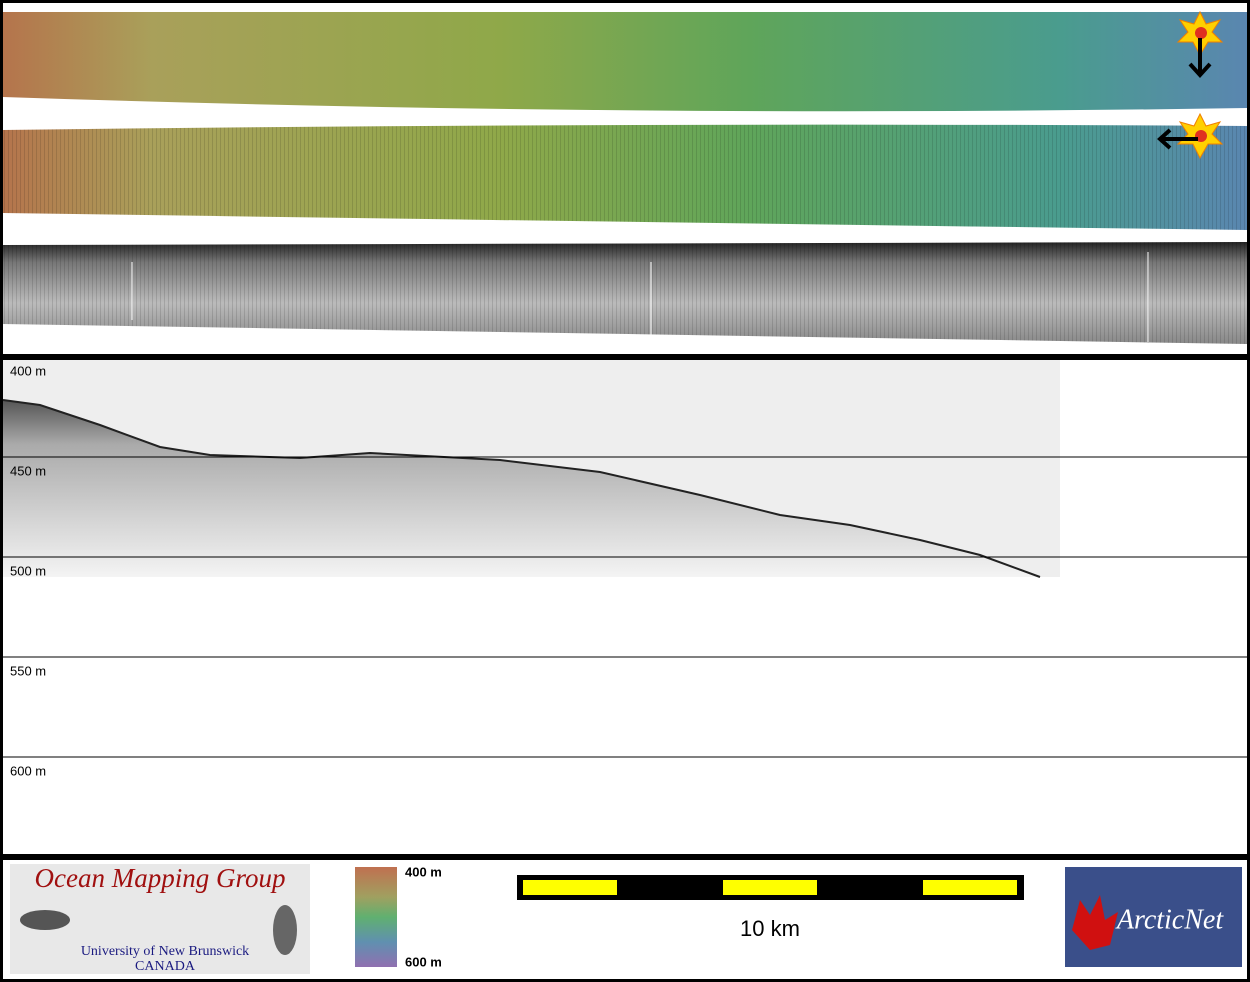  Describe the element at coordinates (770, 928) in the screenshot. I see `scale-label: 10 km` at that location.